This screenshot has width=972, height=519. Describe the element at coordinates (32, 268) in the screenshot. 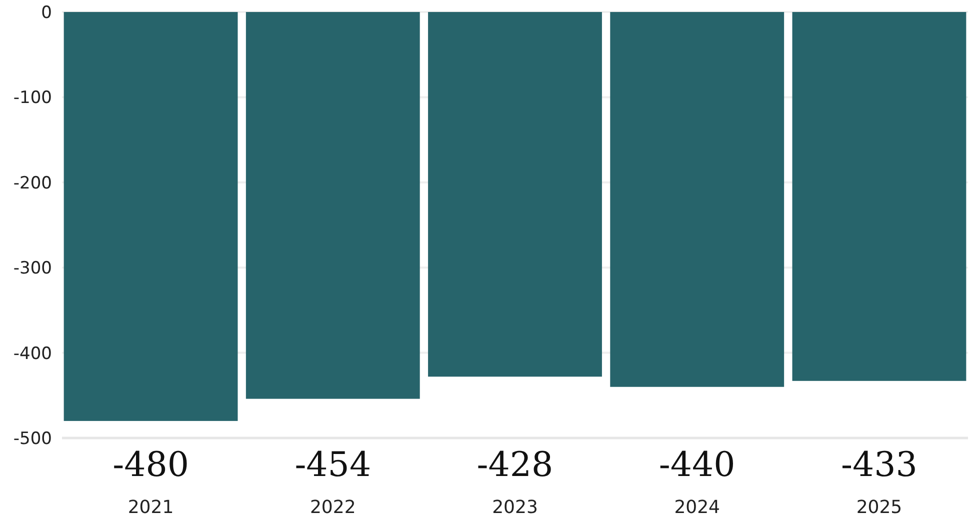

I see `y-tick-label: -300` at that location.